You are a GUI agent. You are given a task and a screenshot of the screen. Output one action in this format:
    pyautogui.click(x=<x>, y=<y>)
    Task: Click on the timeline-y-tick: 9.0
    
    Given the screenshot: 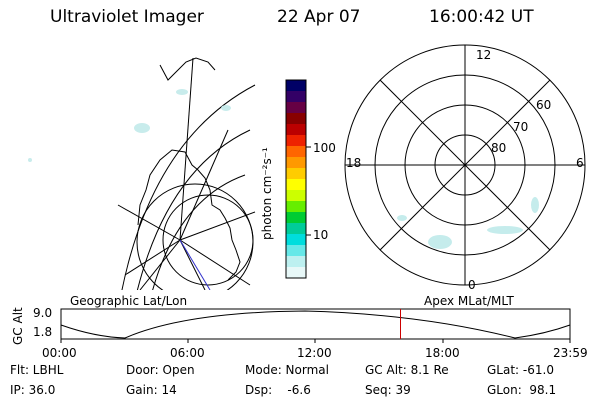 What is the action you would take?
    pyautogui.click(x=43, y=313)
    